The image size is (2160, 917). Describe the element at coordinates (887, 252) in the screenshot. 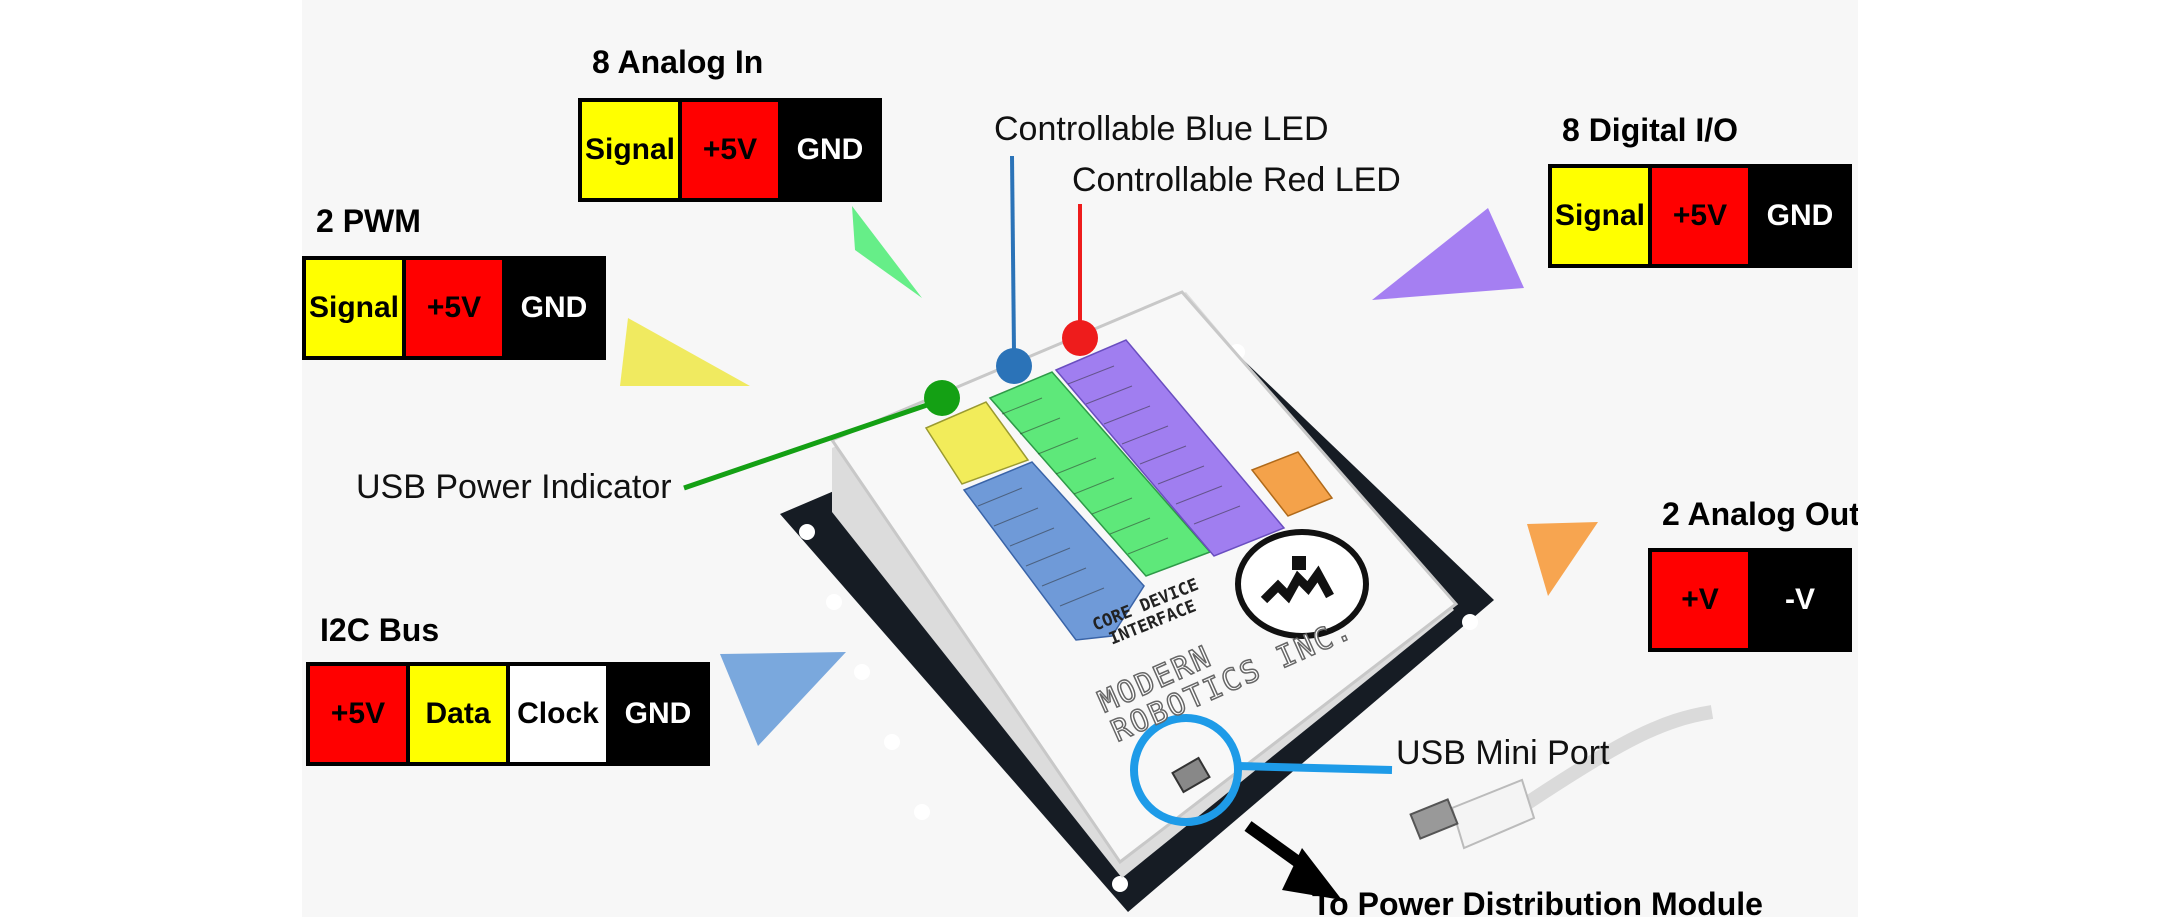

I see `pointer-analog-in` at that location.